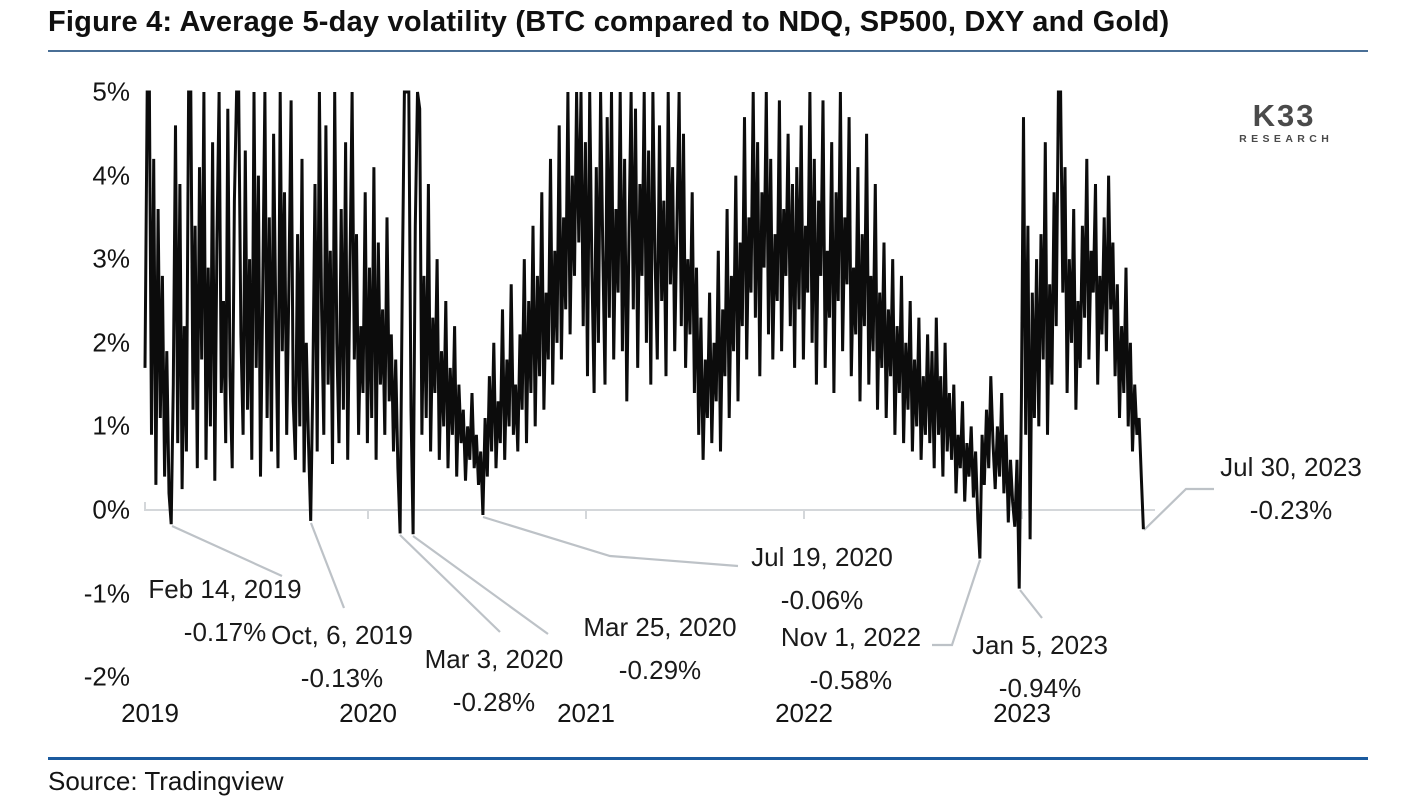 The image size is (1422, 800). I want to click on y-axis-tick-label: 3%, so click(111, 258).